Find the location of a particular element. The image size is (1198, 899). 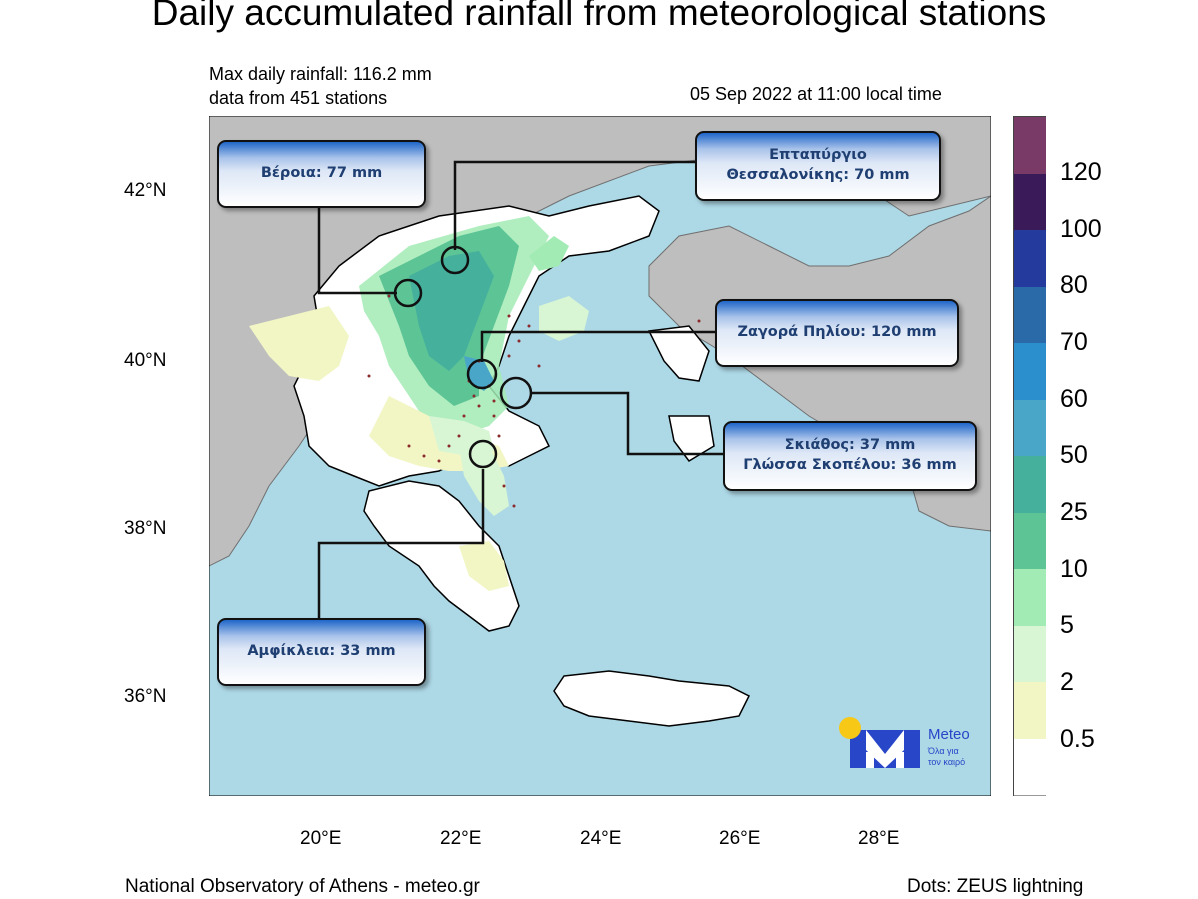

callout-amfikleia-text: Αμφίκλεια: 33 mm is located at coordinates (321, 651).